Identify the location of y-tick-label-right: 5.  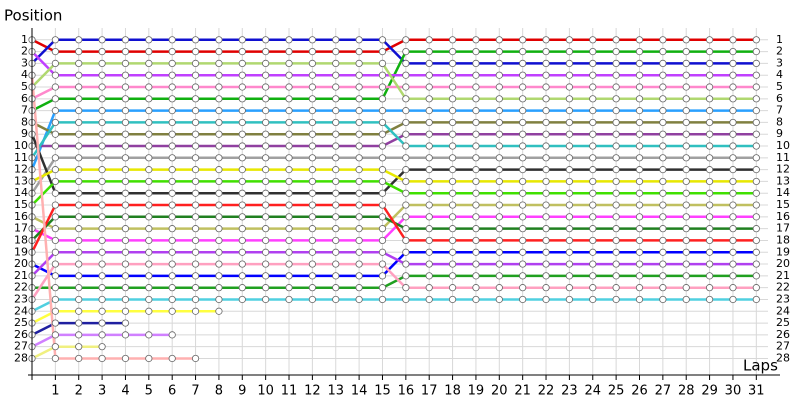
(779, 86).